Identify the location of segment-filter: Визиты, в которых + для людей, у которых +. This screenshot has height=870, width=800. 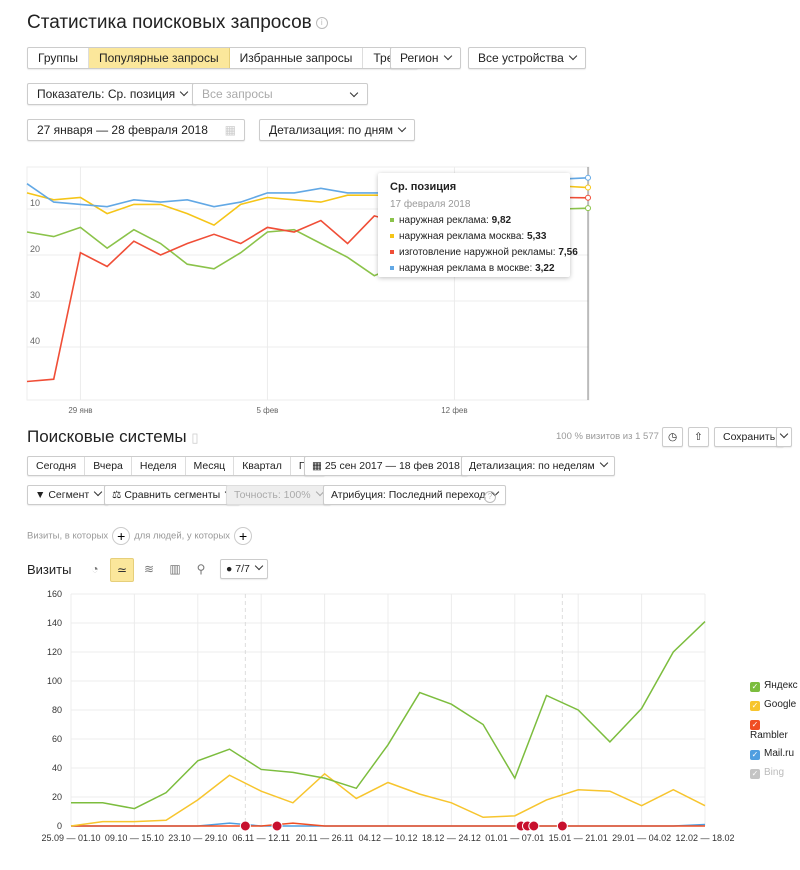
(141, 536).